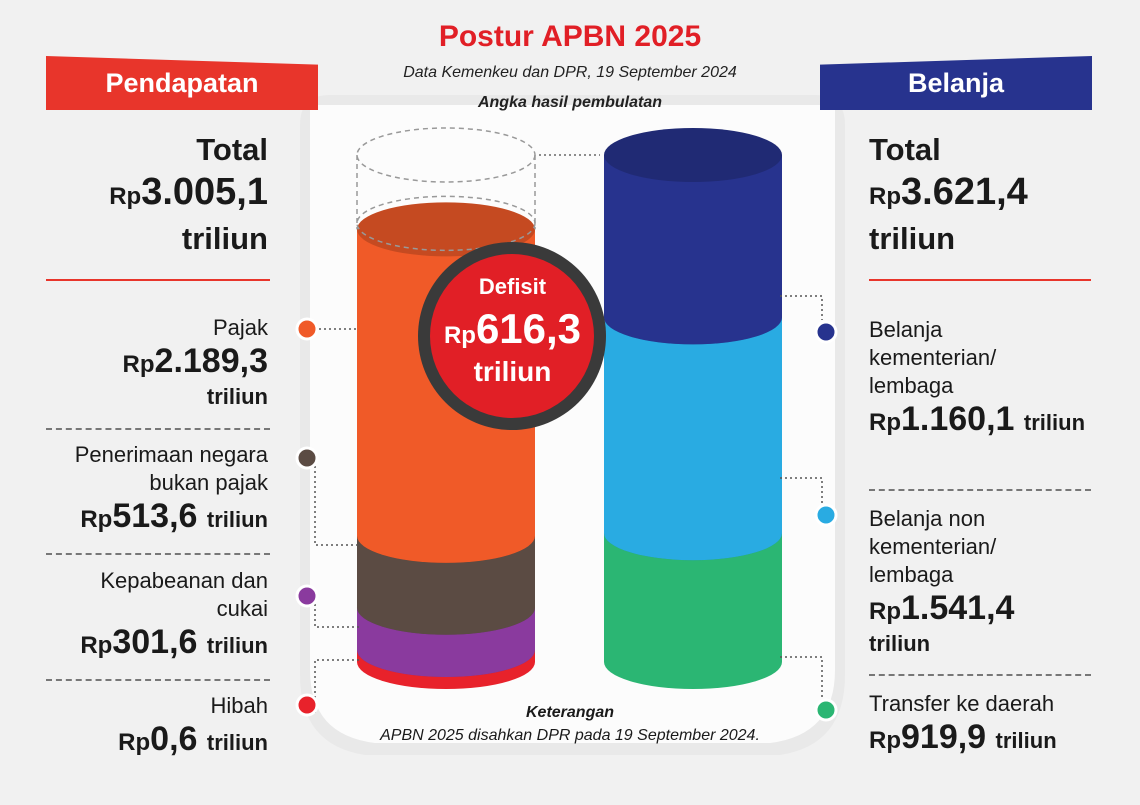 This screenshot has width=1140, height=805. Describe the element at coordinates (512, 286) in the screenshot. I see `deficit-label: Defisit` at that location.